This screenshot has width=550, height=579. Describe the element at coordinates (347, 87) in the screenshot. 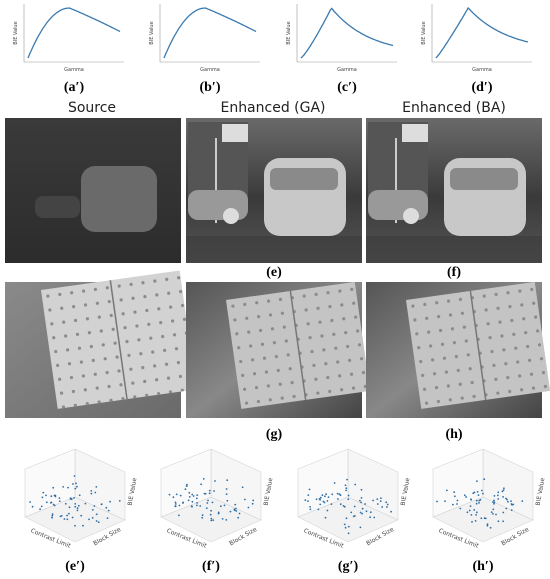

I see `panel-label: (c′)` at that location.